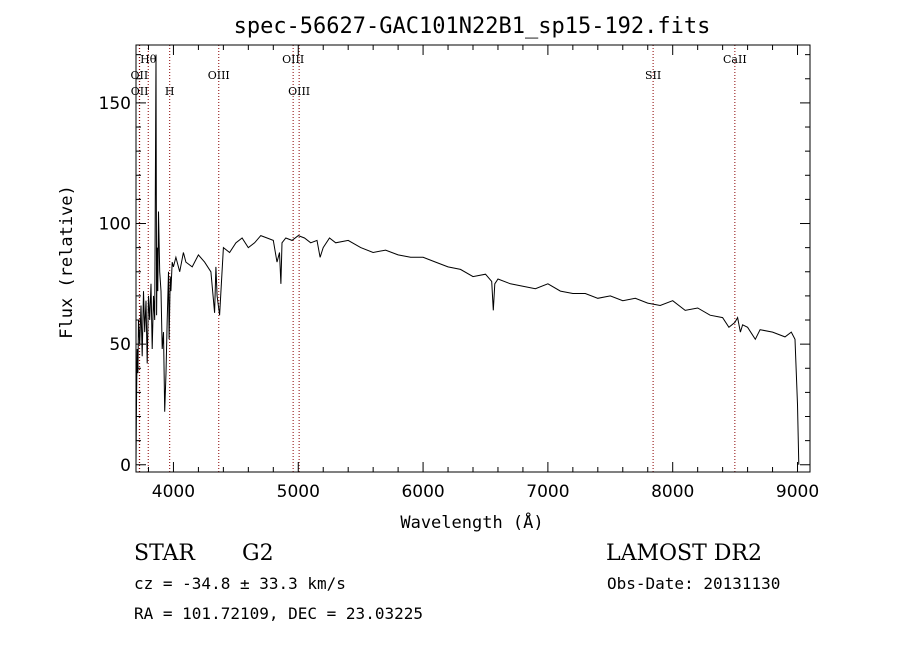 The image size is (900, 649). What do you see at coordinates (735, 59) in the screenshot?
I see `line-marker-label: CaII` at bounding box center [735, 59].